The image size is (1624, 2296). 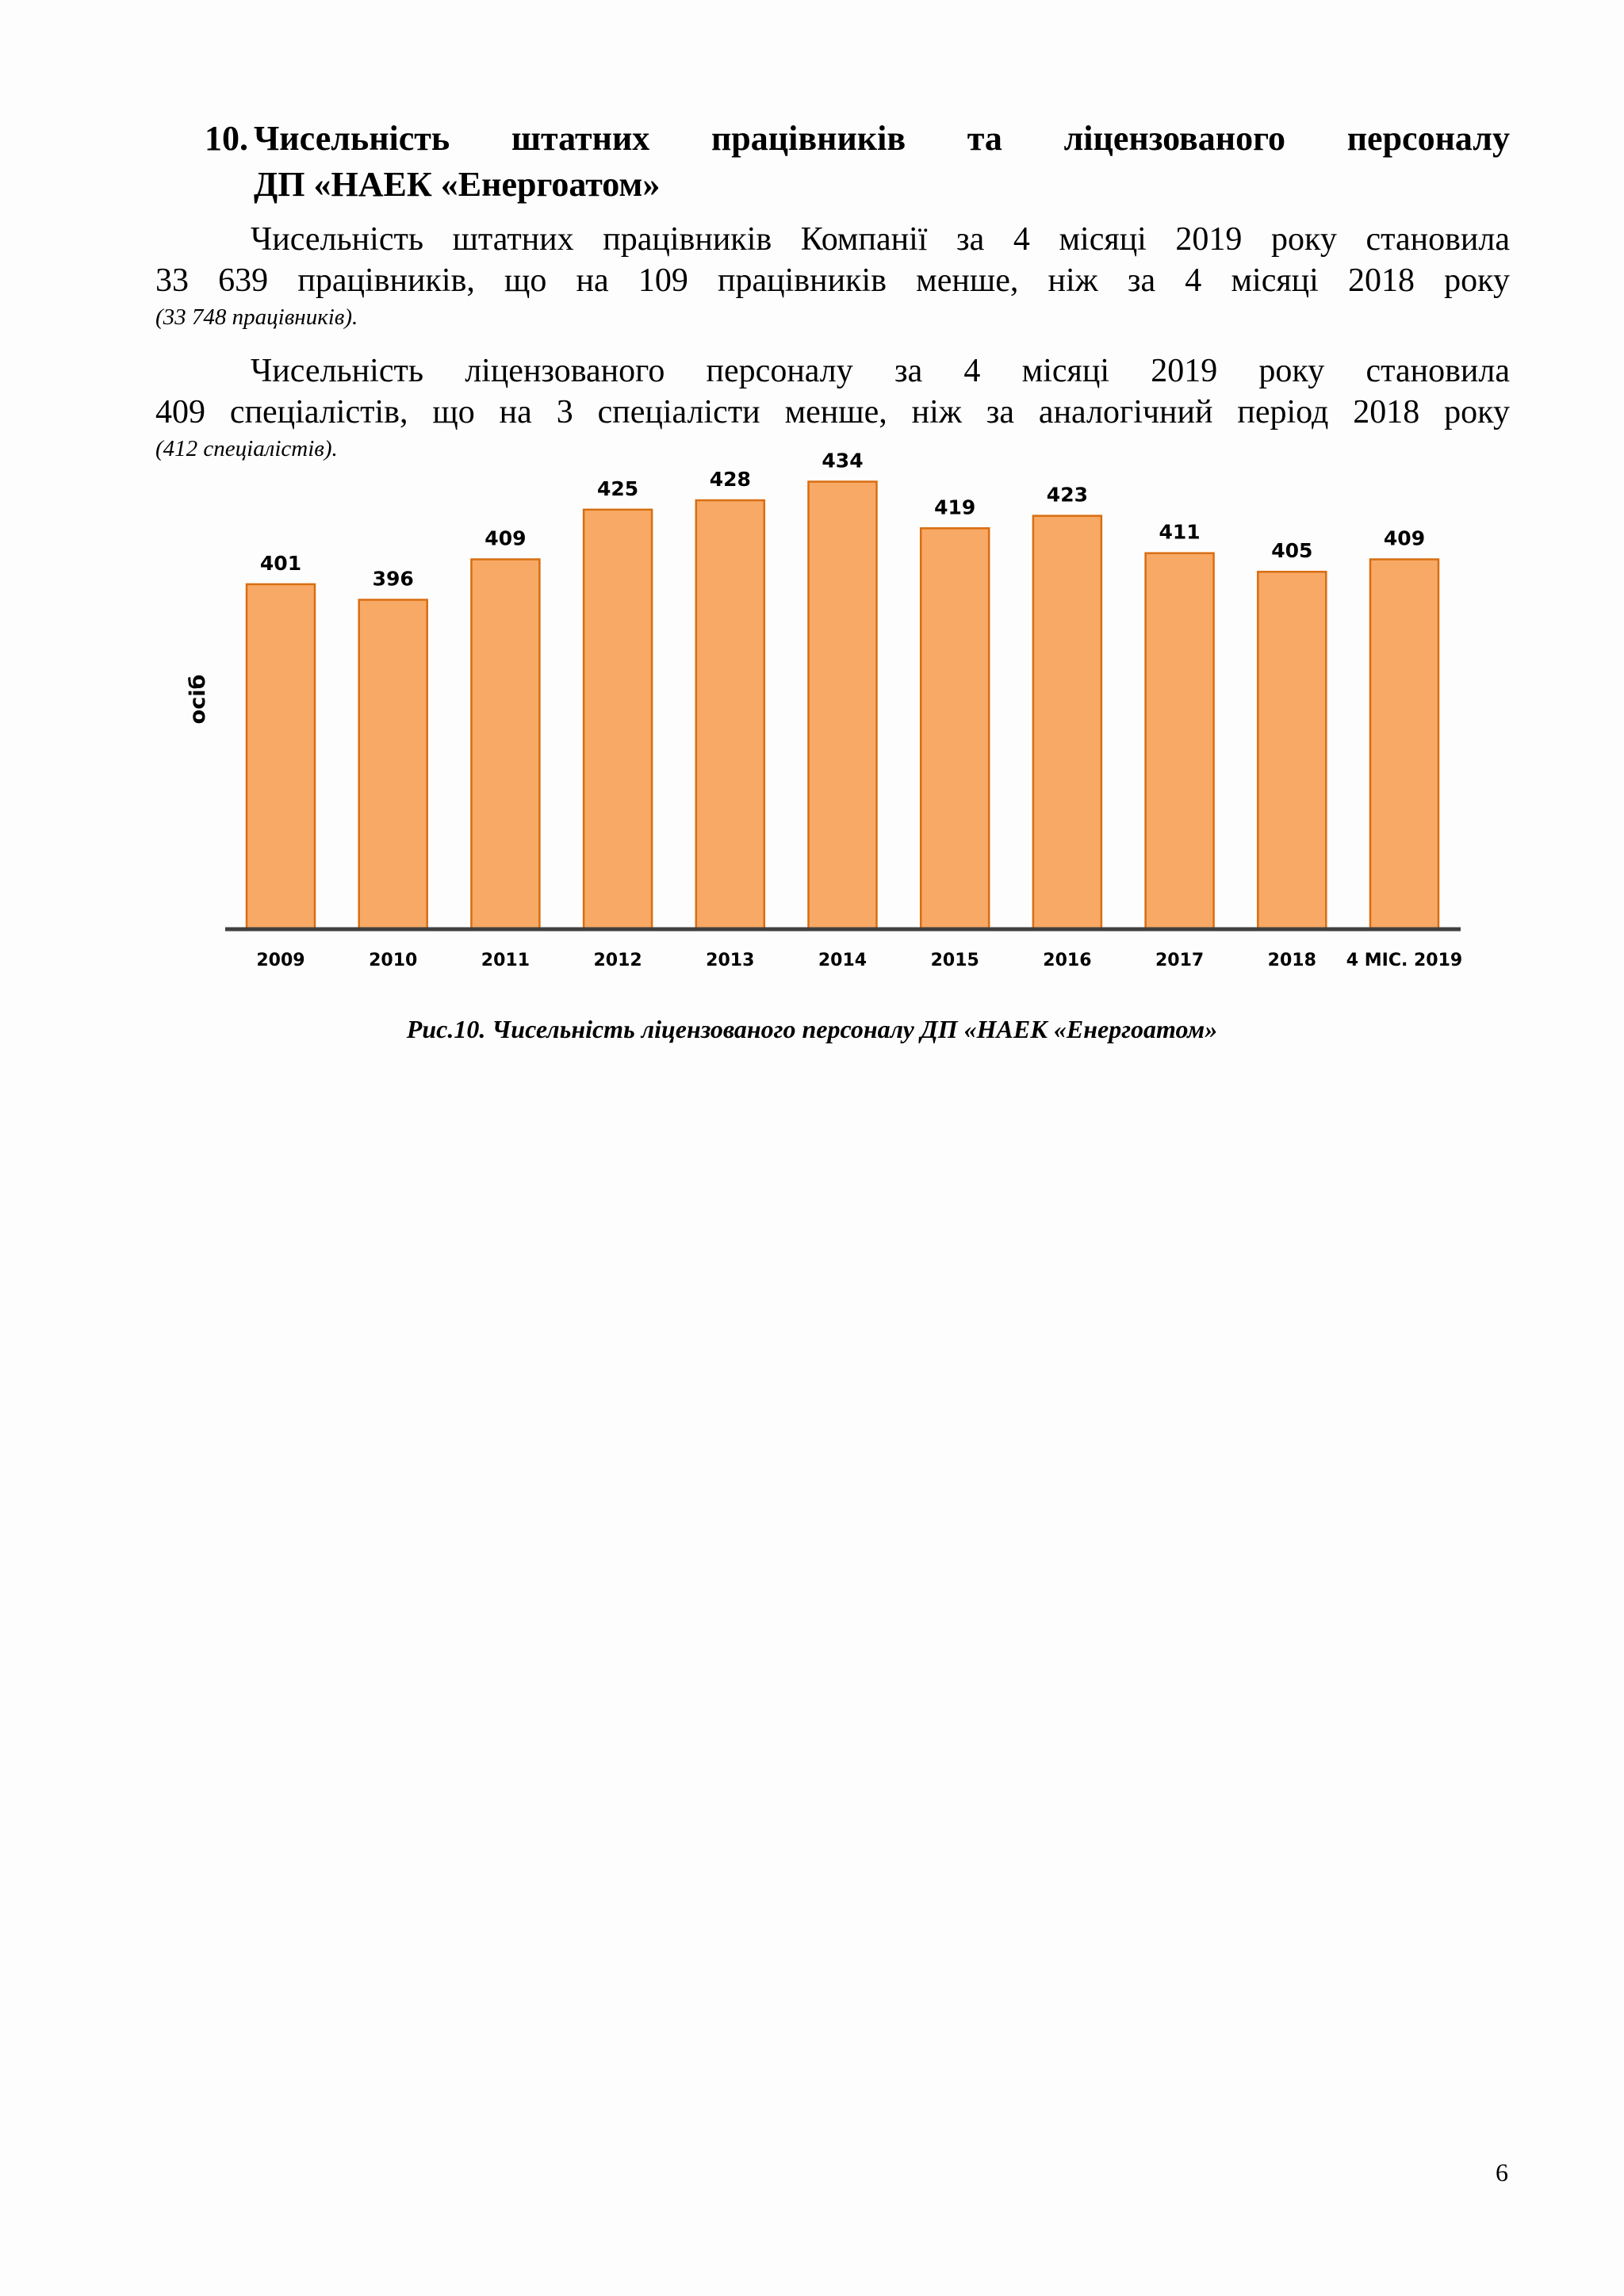 I want to click on bar-value-label: 434, so click(x=842, y=462).